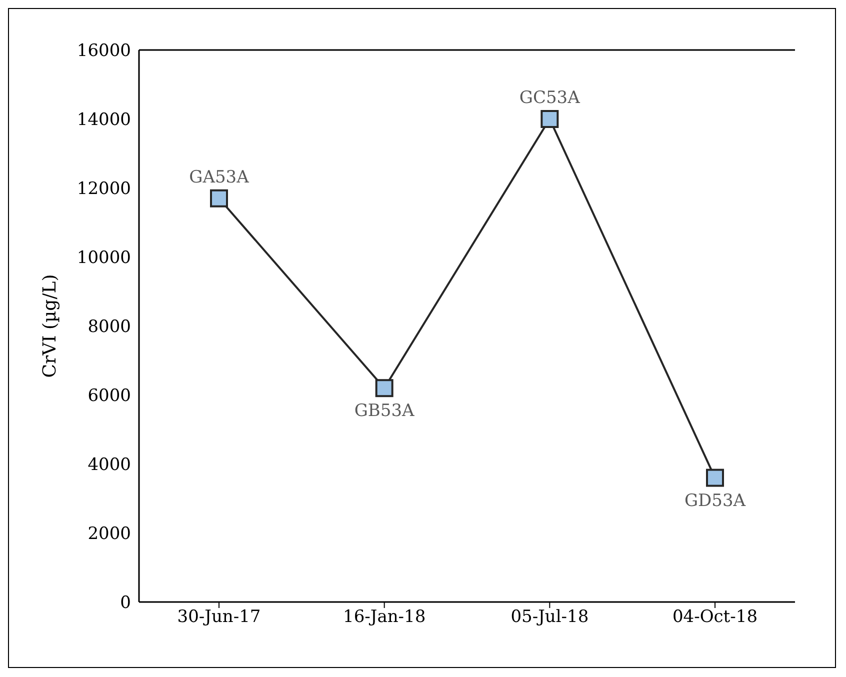 The height and width of the screenshot is (677, 846). What do you see at coordinates (103, 258) in the screenshot?
I see `y-tick-label: 10000` at bounding box center [103, 258].